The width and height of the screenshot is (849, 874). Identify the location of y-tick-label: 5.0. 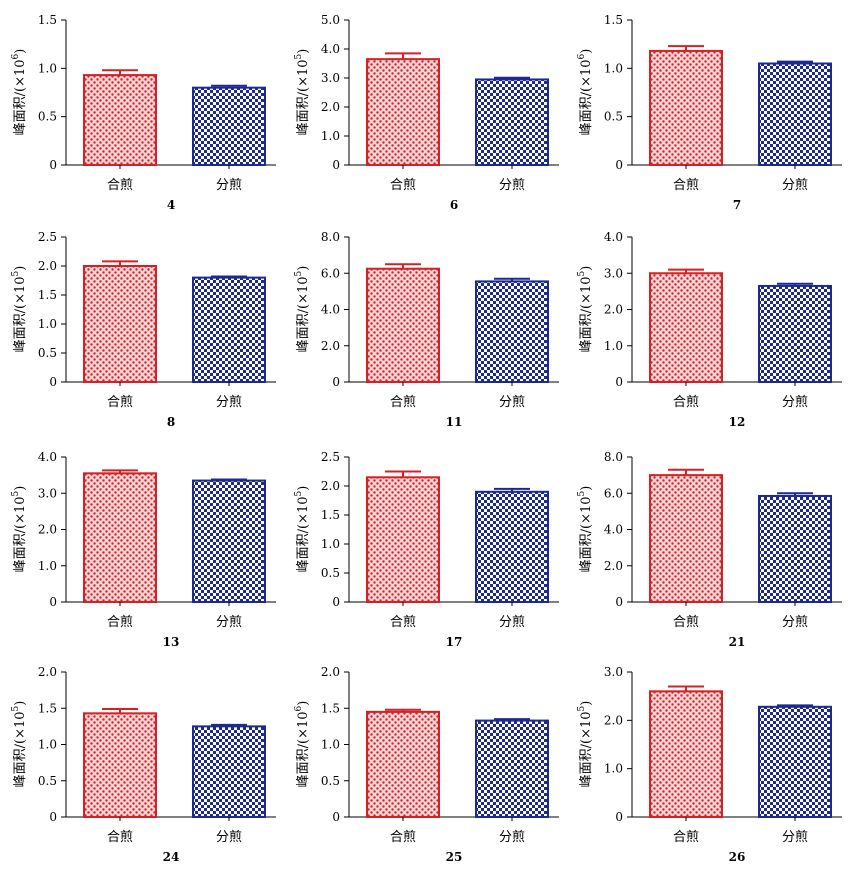
(330, 20).